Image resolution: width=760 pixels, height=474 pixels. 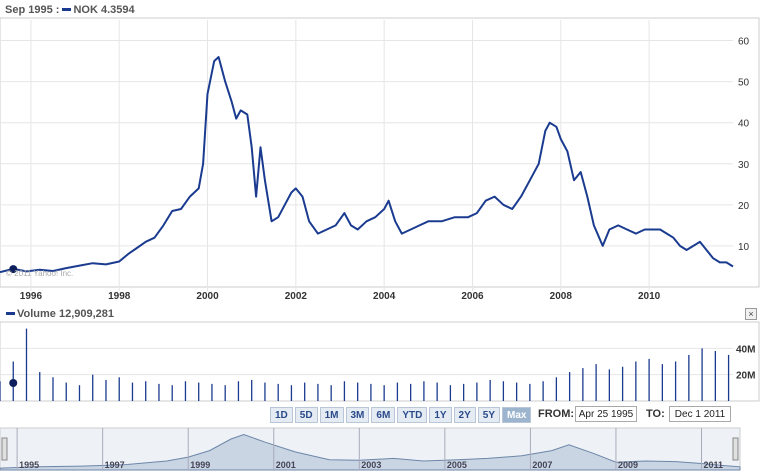 What do you see at coordinates (700, 414) in the screenshot?
I see `to-date-input: Dec 1 2011` at bounding box center [700, 414].